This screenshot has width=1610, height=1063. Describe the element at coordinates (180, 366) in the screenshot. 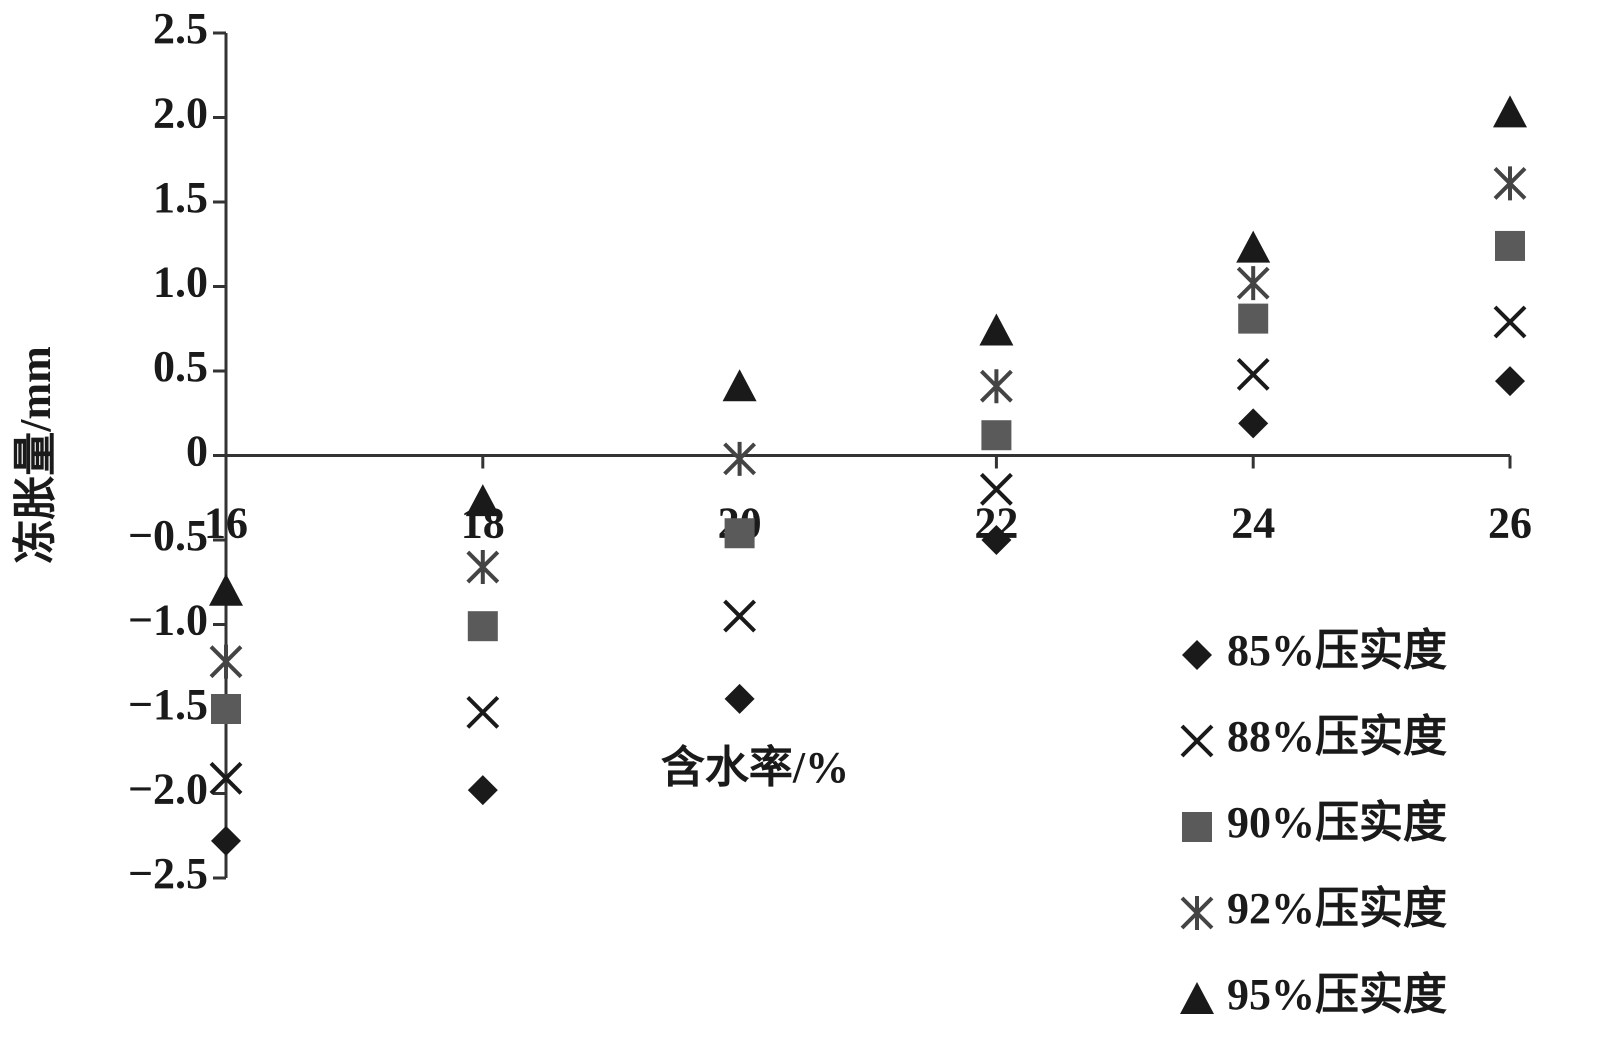

I see `y-tick-label: 0.5` at that location.